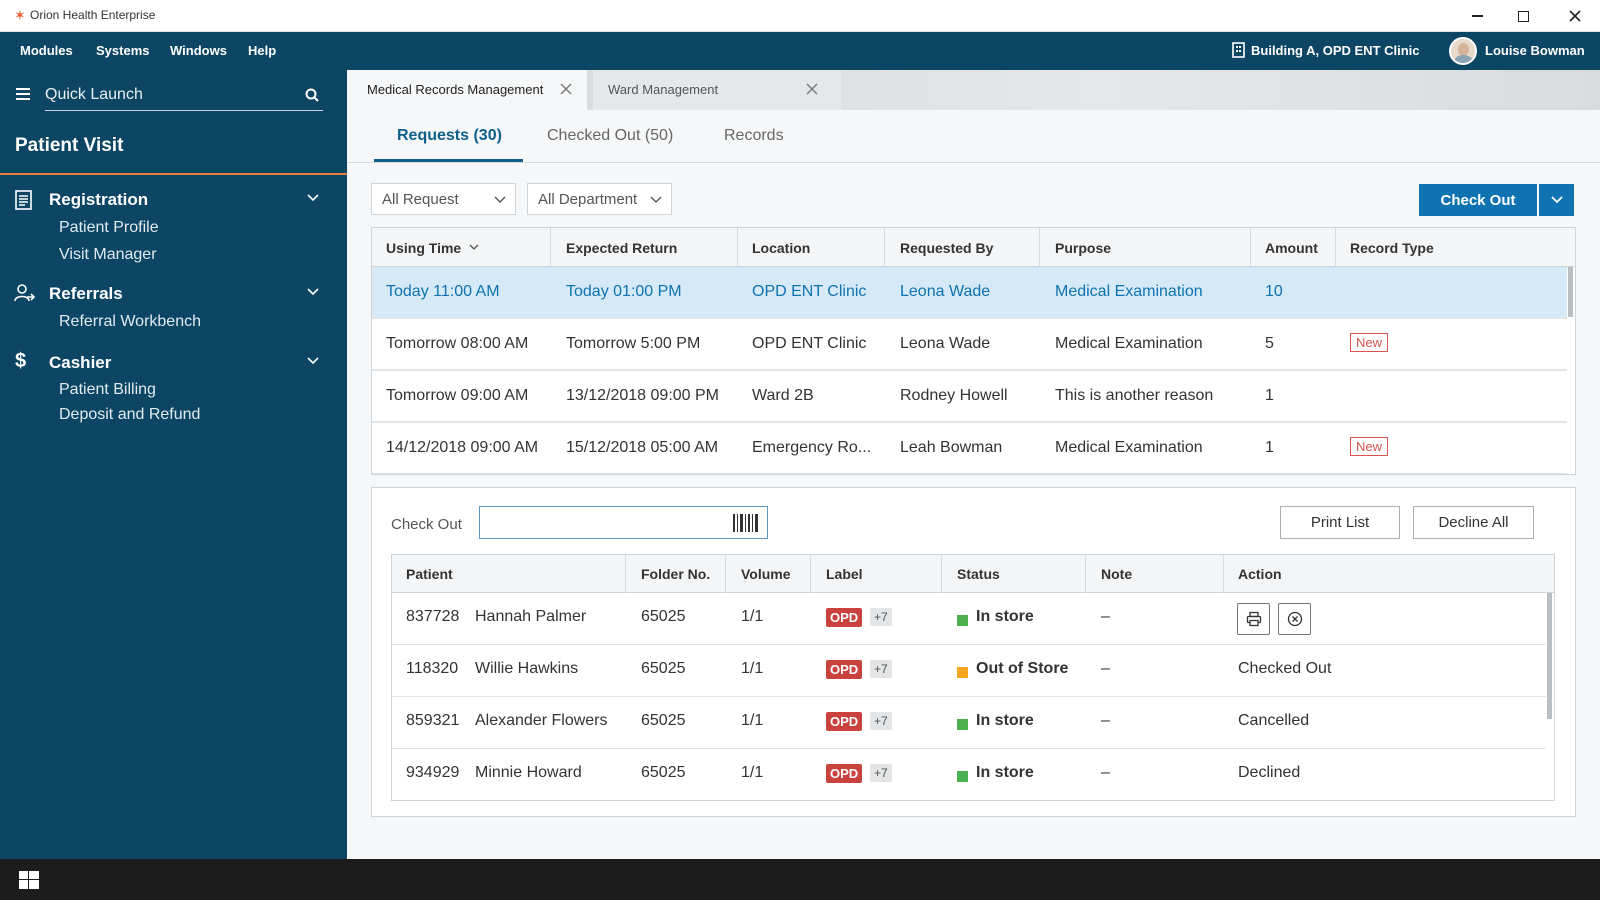 The height and width of the screenshot is (900, 1600). I want to click on cell-volume: 1/1, so click(752, 720).